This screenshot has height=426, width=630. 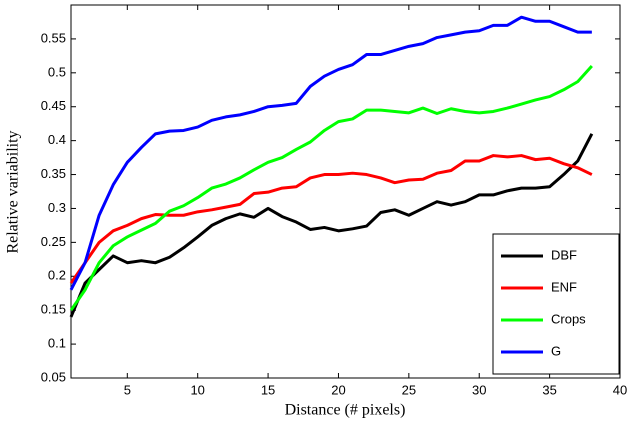 I want to click on legend-label: G, so click(x=556, y=350).